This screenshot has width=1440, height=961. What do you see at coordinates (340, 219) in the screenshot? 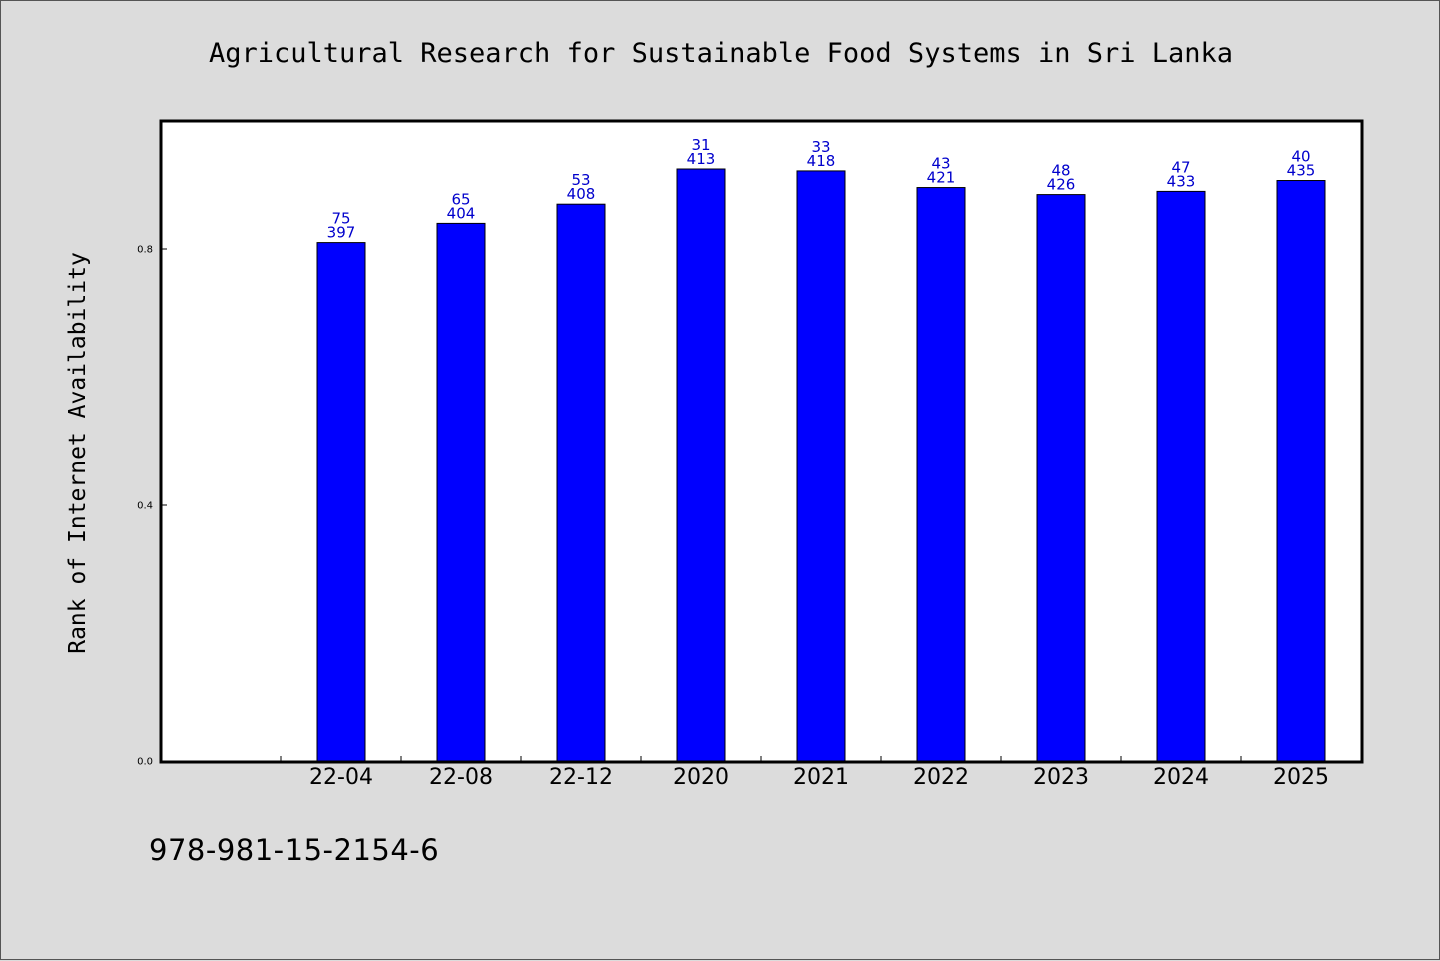
I see `bar-label-top: 75` at bounding box center [340, 219].